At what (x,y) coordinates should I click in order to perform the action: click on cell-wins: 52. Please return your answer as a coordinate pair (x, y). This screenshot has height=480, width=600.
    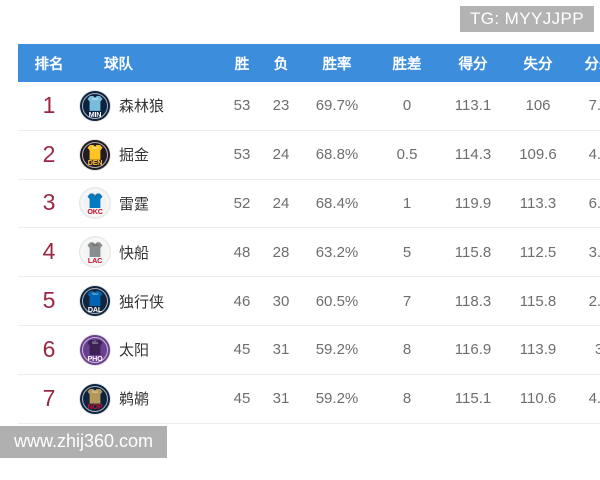
    Looking at the image, I should click on (242, 203).